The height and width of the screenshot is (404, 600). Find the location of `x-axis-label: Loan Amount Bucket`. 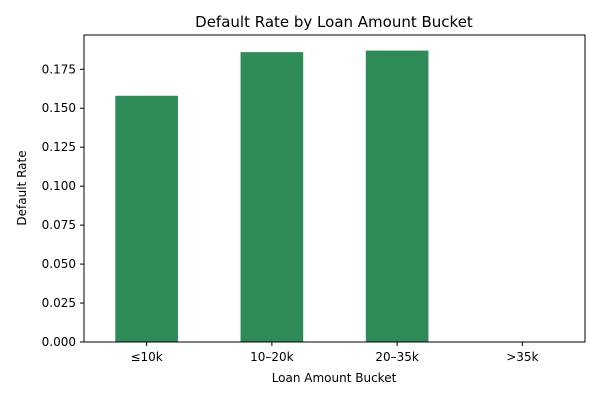

x-axis-label: Loan Amount Bucket is located at coordinates (334, 378).